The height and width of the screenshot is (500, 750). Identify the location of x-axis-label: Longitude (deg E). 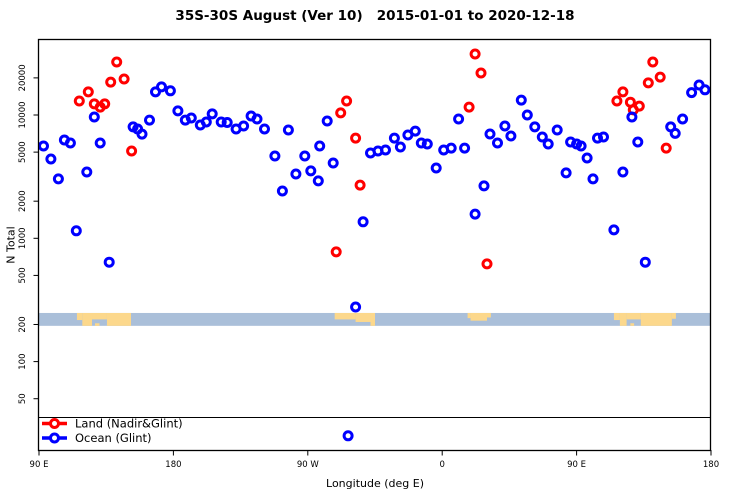
(375, 483).